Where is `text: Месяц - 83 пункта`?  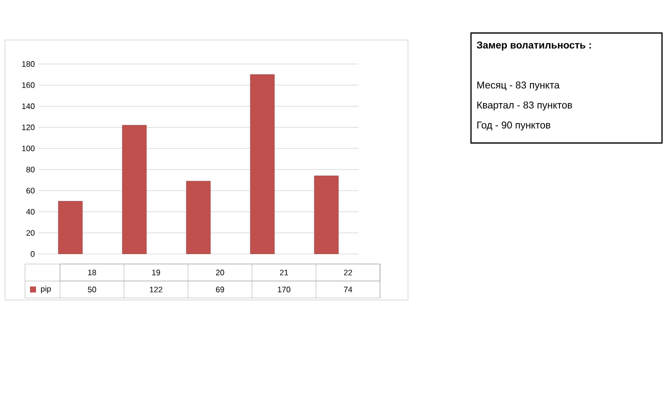 text: Месяц - 83 пункта is located at coordinates (518, 86).